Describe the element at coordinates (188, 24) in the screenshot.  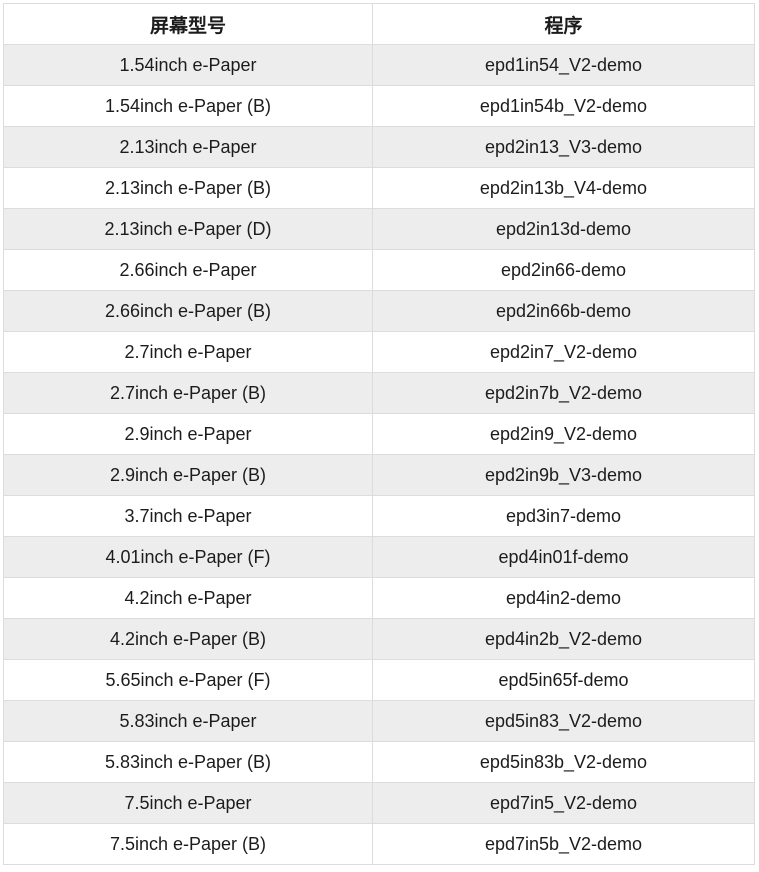
I see `column-header-screen-model: 屏幕型号` at that location.